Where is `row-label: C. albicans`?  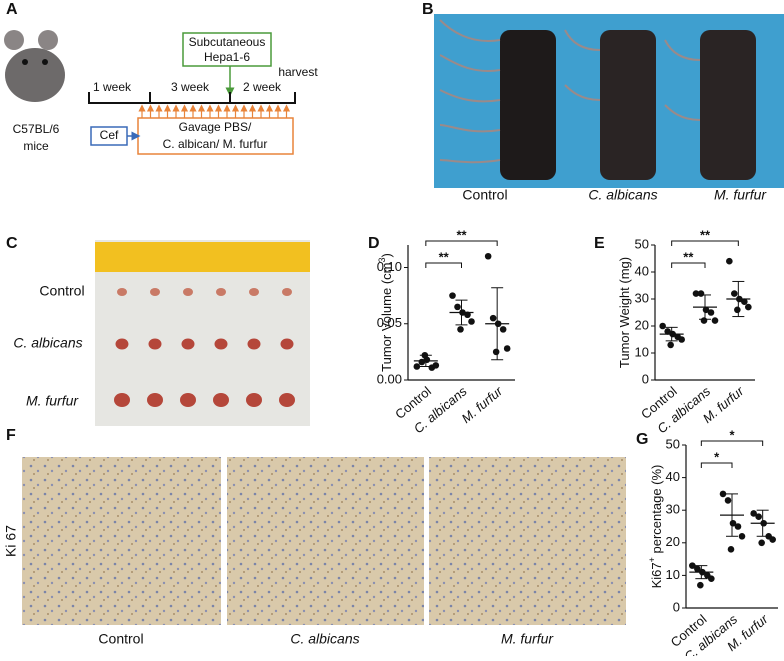
row-label: C. albicans is located at coordinates (47, 343).